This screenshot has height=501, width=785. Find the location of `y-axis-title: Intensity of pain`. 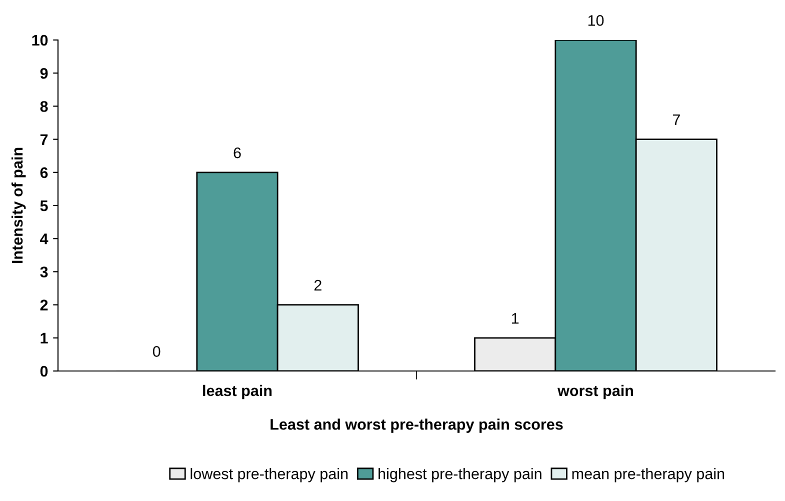

y-axis-title: Intensity of pain is located at coordinates (18, 206).